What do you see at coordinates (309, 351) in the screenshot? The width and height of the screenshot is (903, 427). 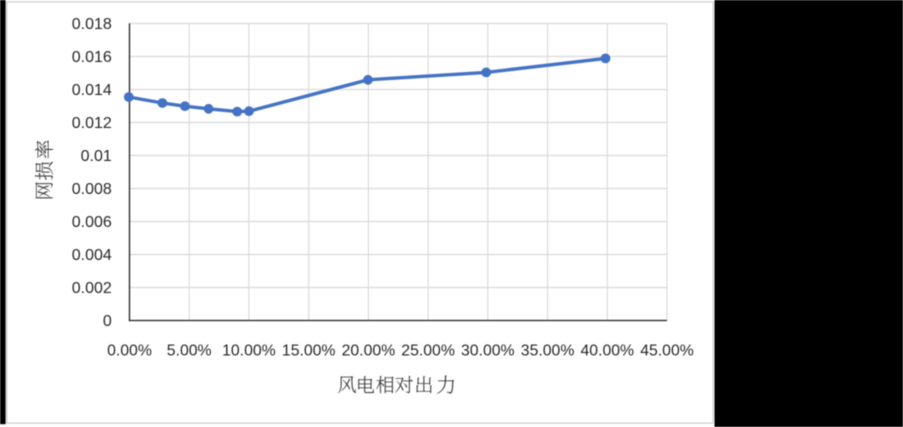 I see `svg-text: 15.00%` at bounding box center [309, 351].